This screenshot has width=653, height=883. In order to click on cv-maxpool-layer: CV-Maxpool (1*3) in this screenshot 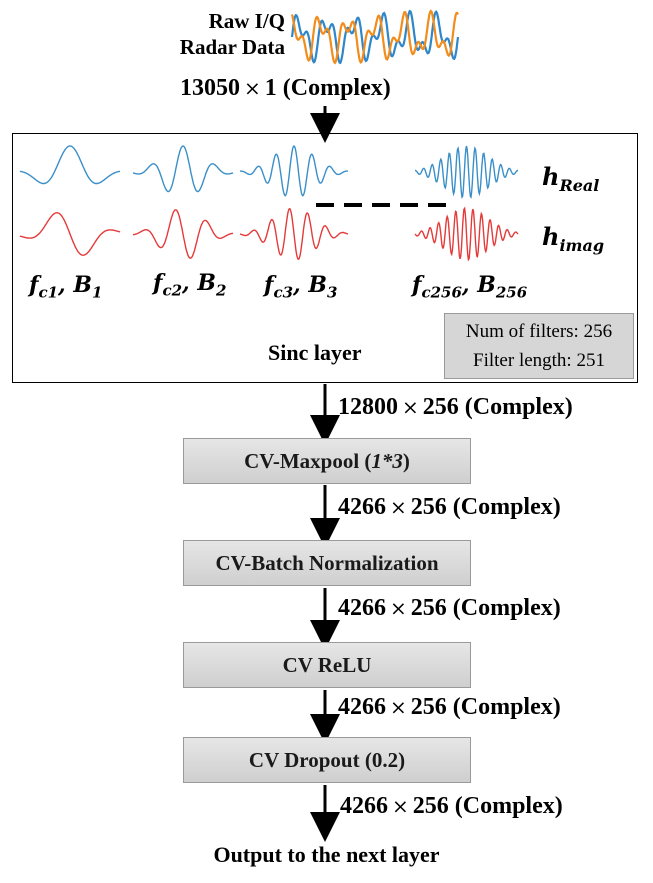, I will do `click(327, 461)`.